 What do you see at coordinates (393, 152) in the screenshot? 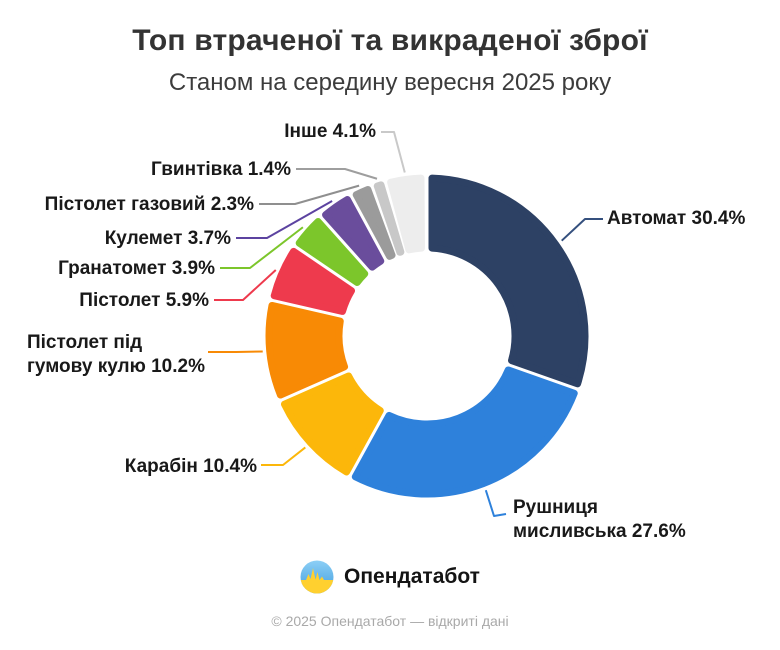
I see `leader-inshe` at bounding box center [393, 152].